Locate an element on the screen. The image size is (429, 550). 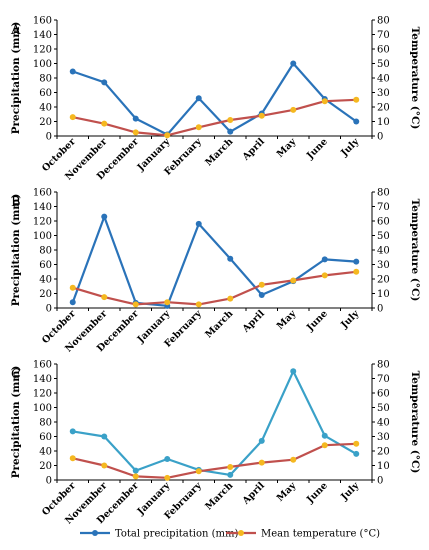
legend-label-1: Mean temperature (°C) is located at coordinates (320, 534).